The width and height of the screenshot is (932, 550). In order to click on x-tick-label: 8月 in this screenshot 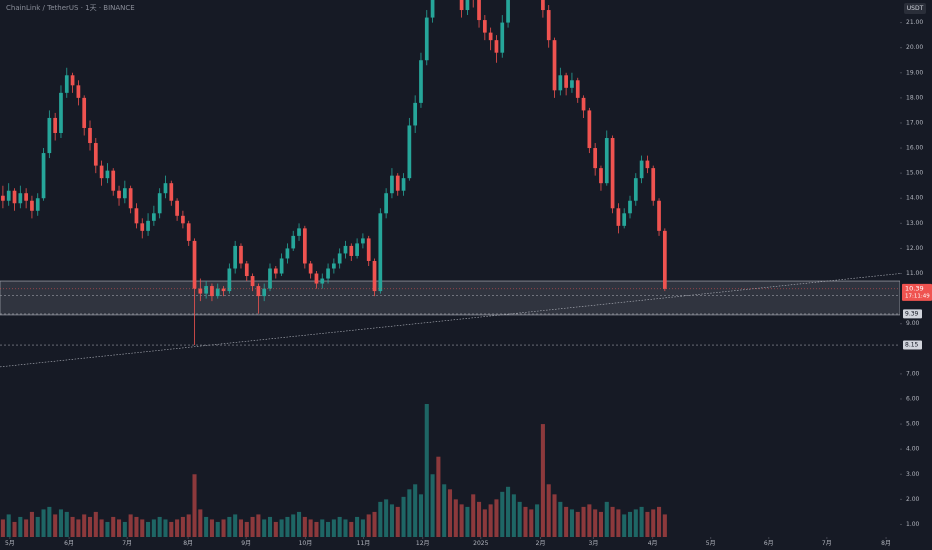, I will do `click(188, 543)`.